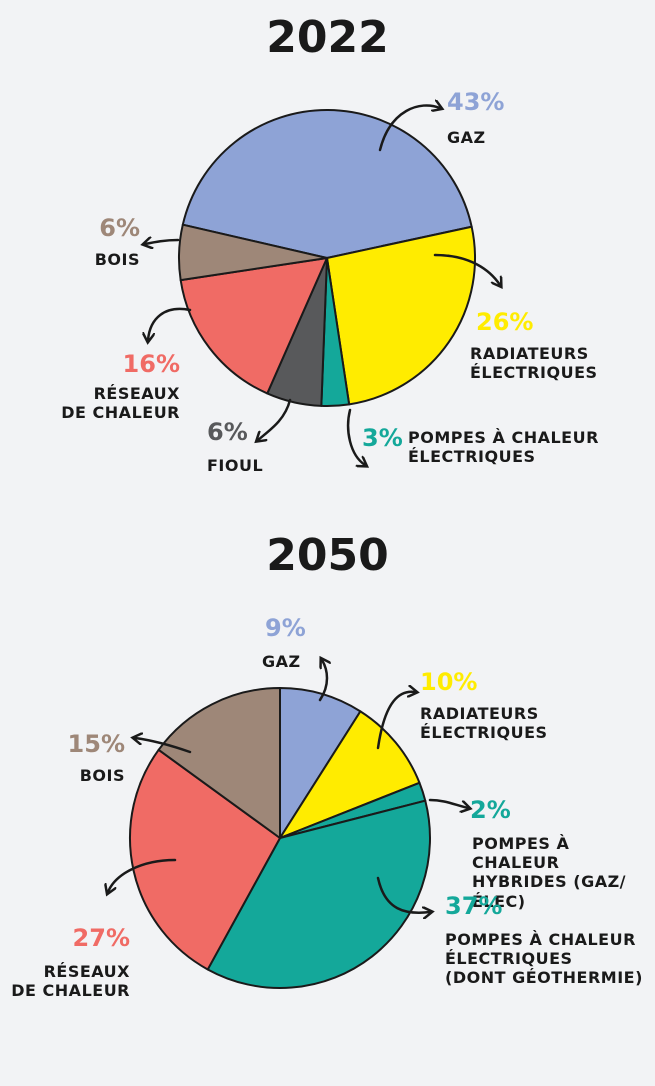  Describe the element at coordinates (285, 628) in the screenshot. I see `value-label: 9%` at that location.